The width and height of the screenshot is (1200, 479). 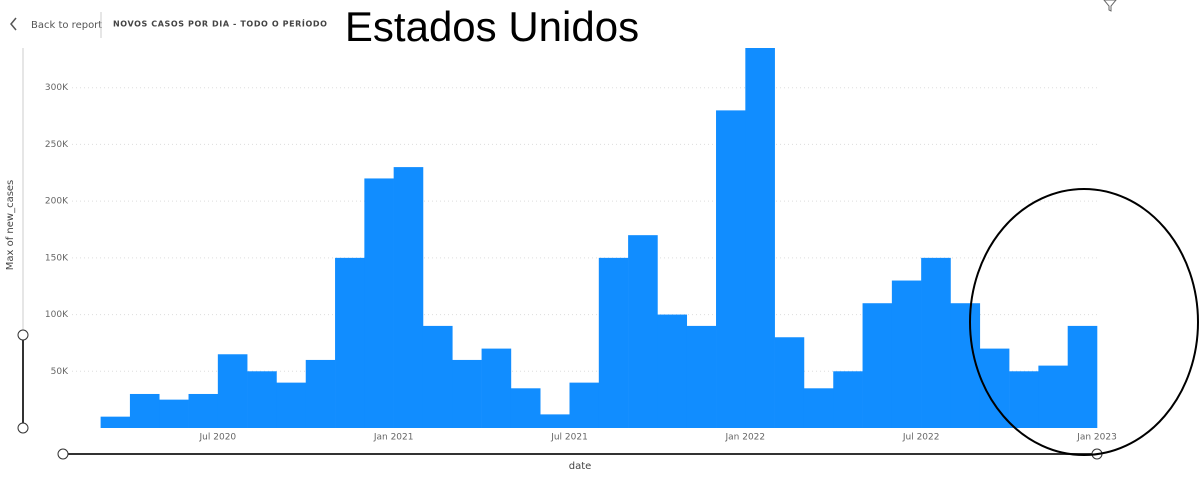 I want to click on x-tick-label: Jan 2022, so click(x=745, y=438).